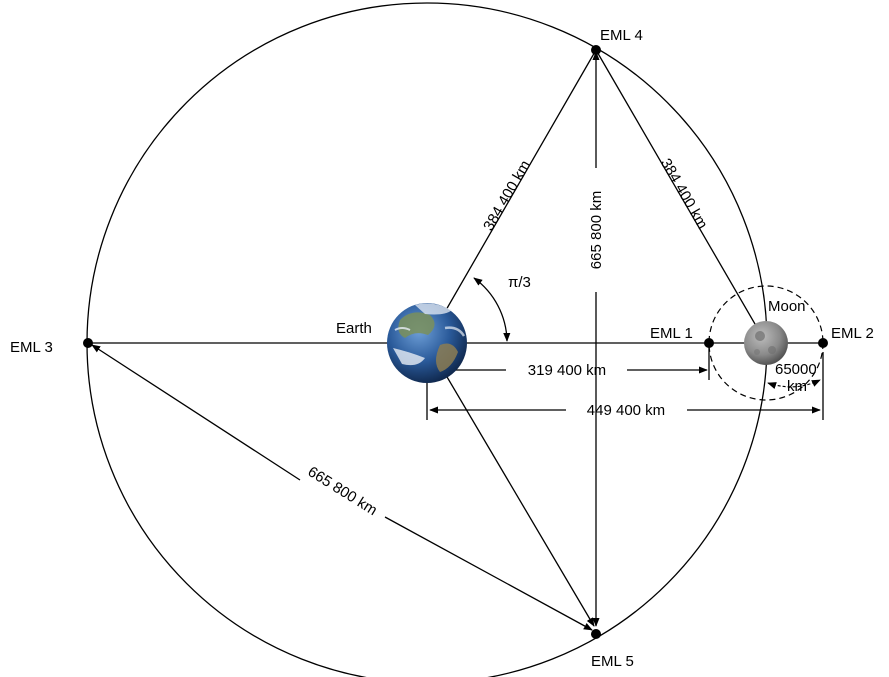 This screenshot has width=889, height=677. I want to click on earth-eml1-distance-label: 319 400 km, so click(567, 370).